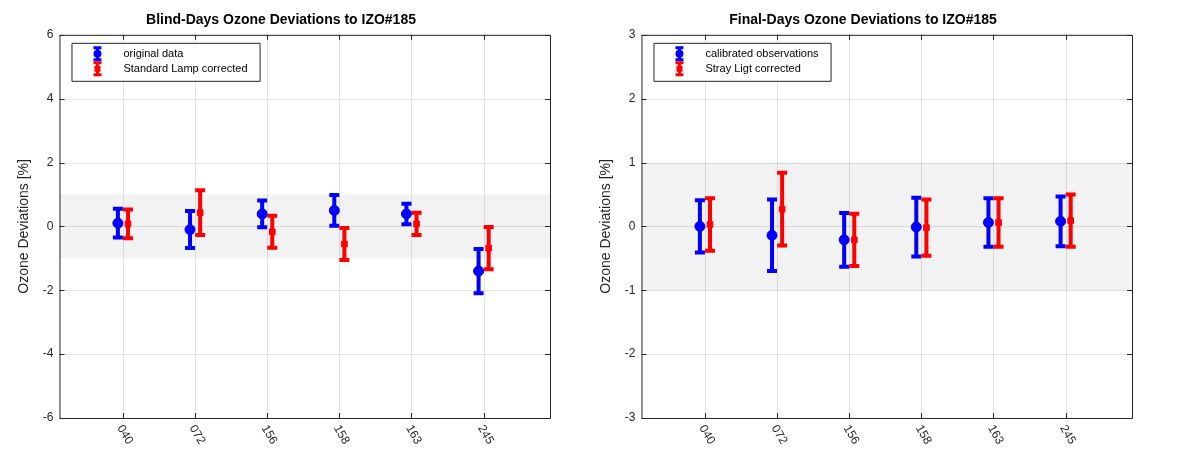  I want to click on y-tick-label: -4, so click(48, 353).